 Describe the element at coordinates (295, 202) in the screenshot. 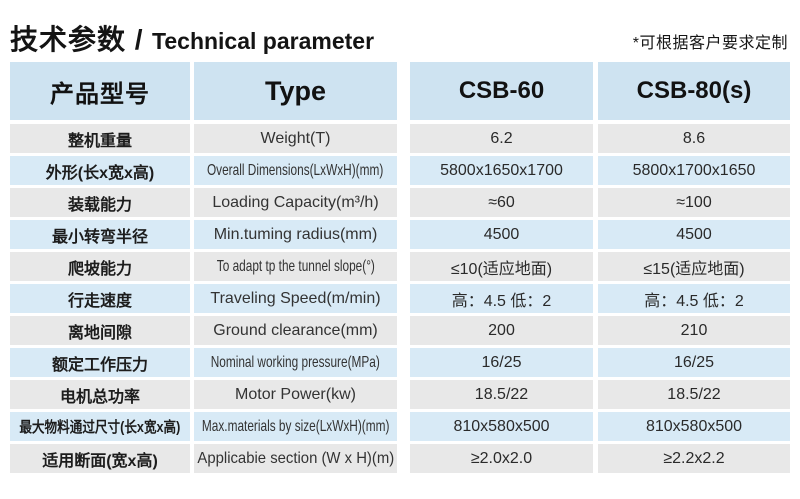

I see `param-label-en: Loading Capacity(m³/h)` at that location.